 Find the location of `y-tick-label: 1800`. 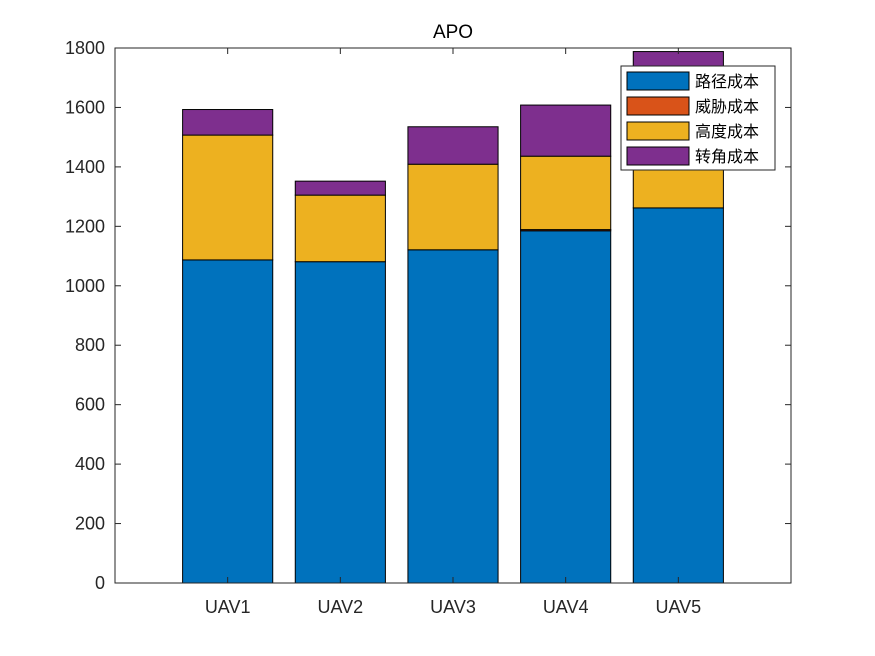

y-tick-label: 1800 is located at coordinates (85, 48).